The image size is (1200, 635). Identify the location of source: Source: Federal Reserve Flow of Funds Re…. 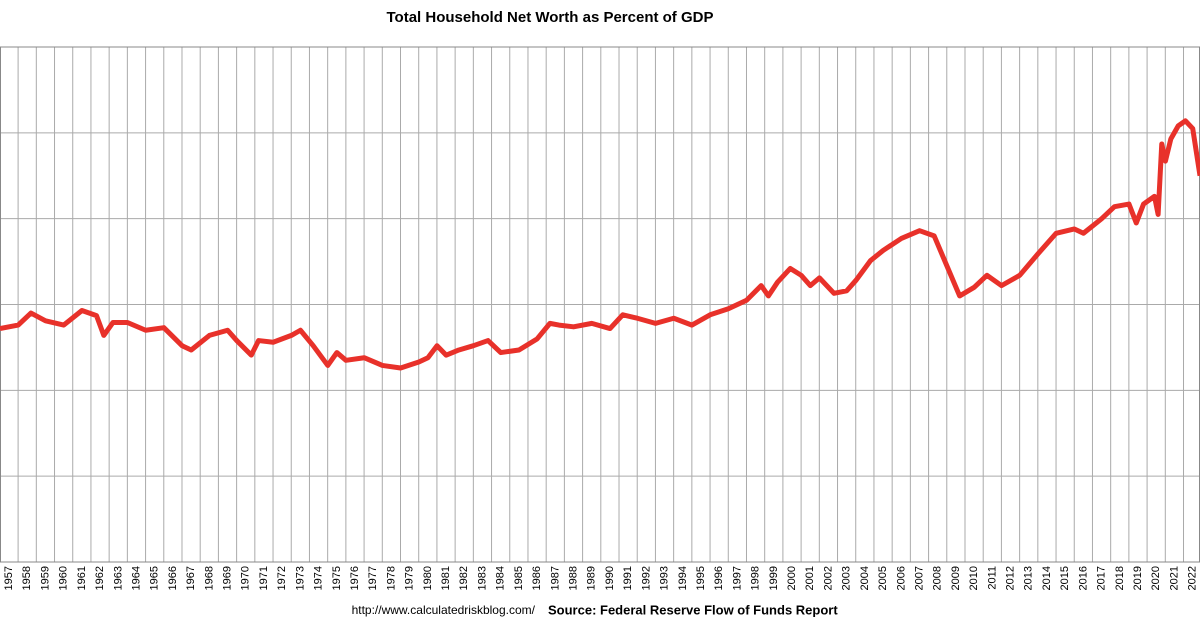
(693, 609).